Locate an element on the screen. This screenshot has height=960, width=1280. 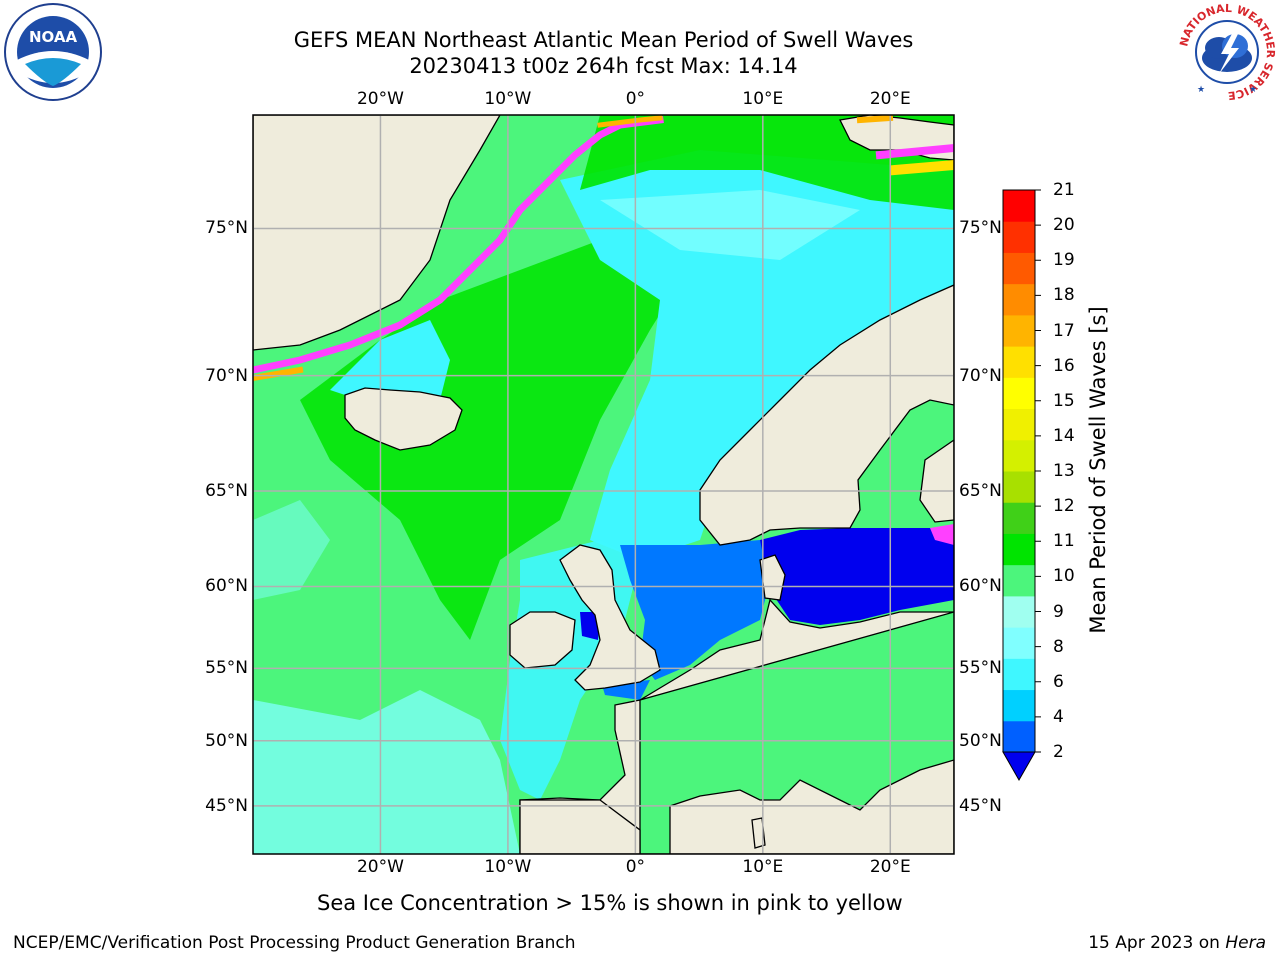
land-denmark is located at coordinates (772, 577).